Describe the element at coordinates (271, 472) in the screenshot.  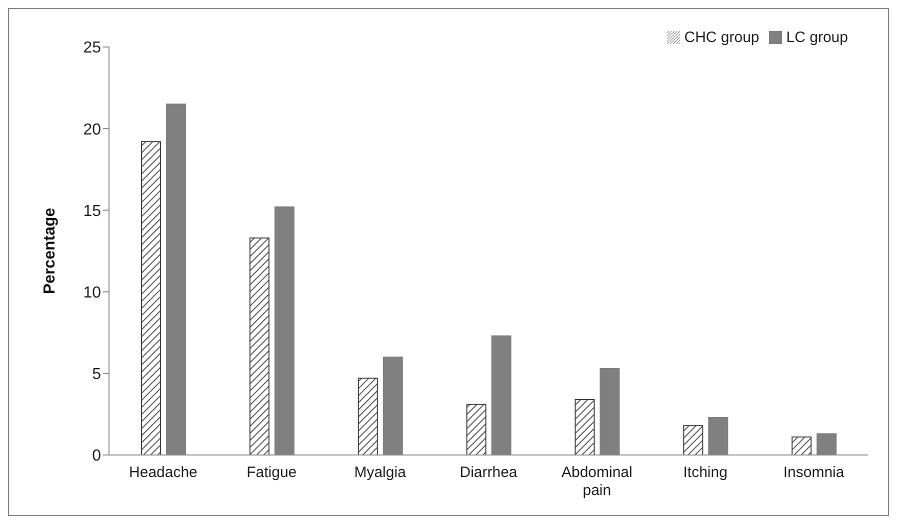
I see `x-tick-label: Fatigue` at that location.